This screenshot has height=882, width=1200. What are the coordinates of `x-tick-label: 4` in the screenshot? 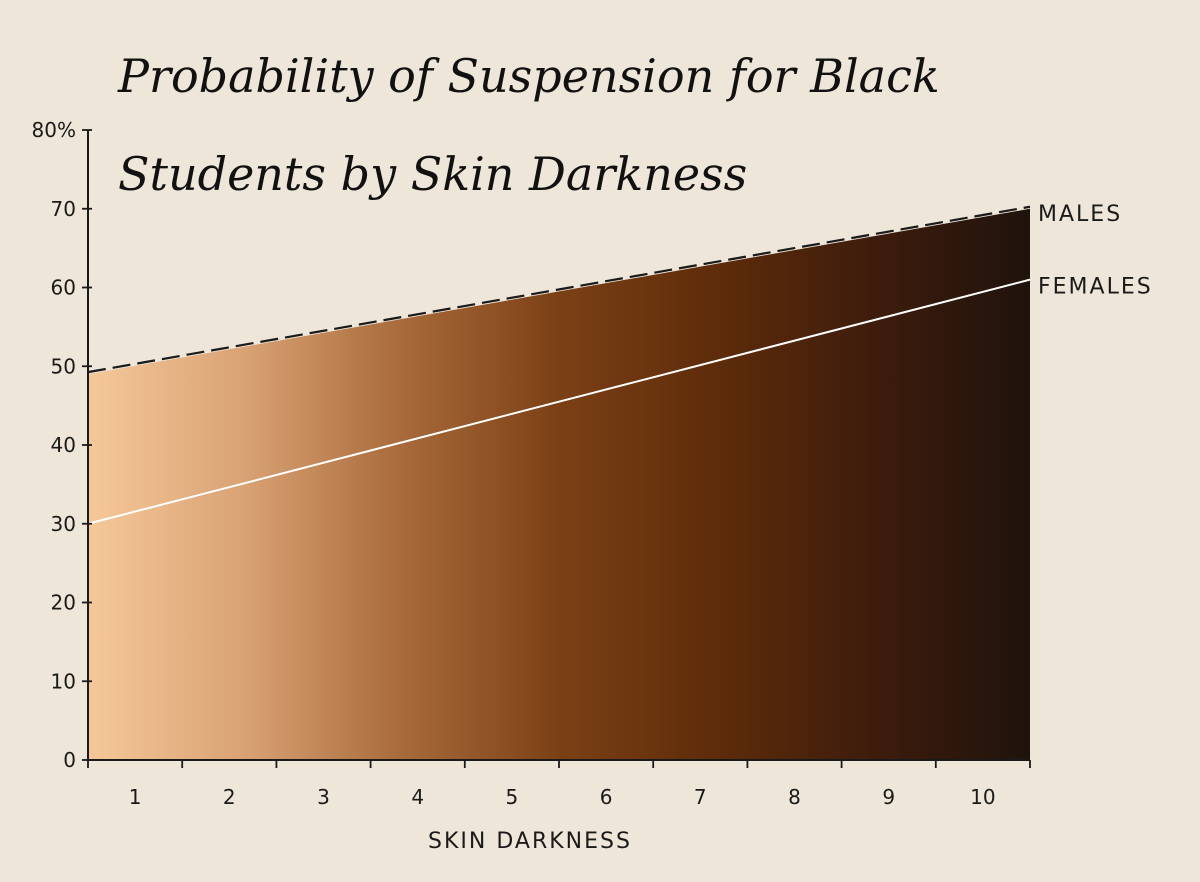 It's located at (417, 797).